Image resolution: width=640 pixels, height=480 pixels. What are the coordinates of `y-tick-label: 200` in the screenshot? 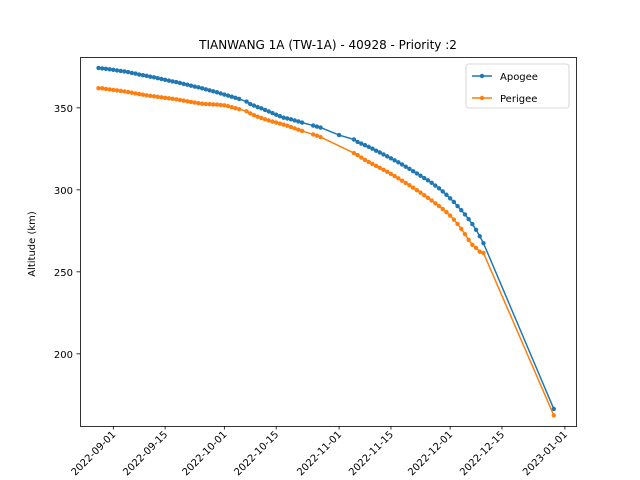 It's located at (63, 355).